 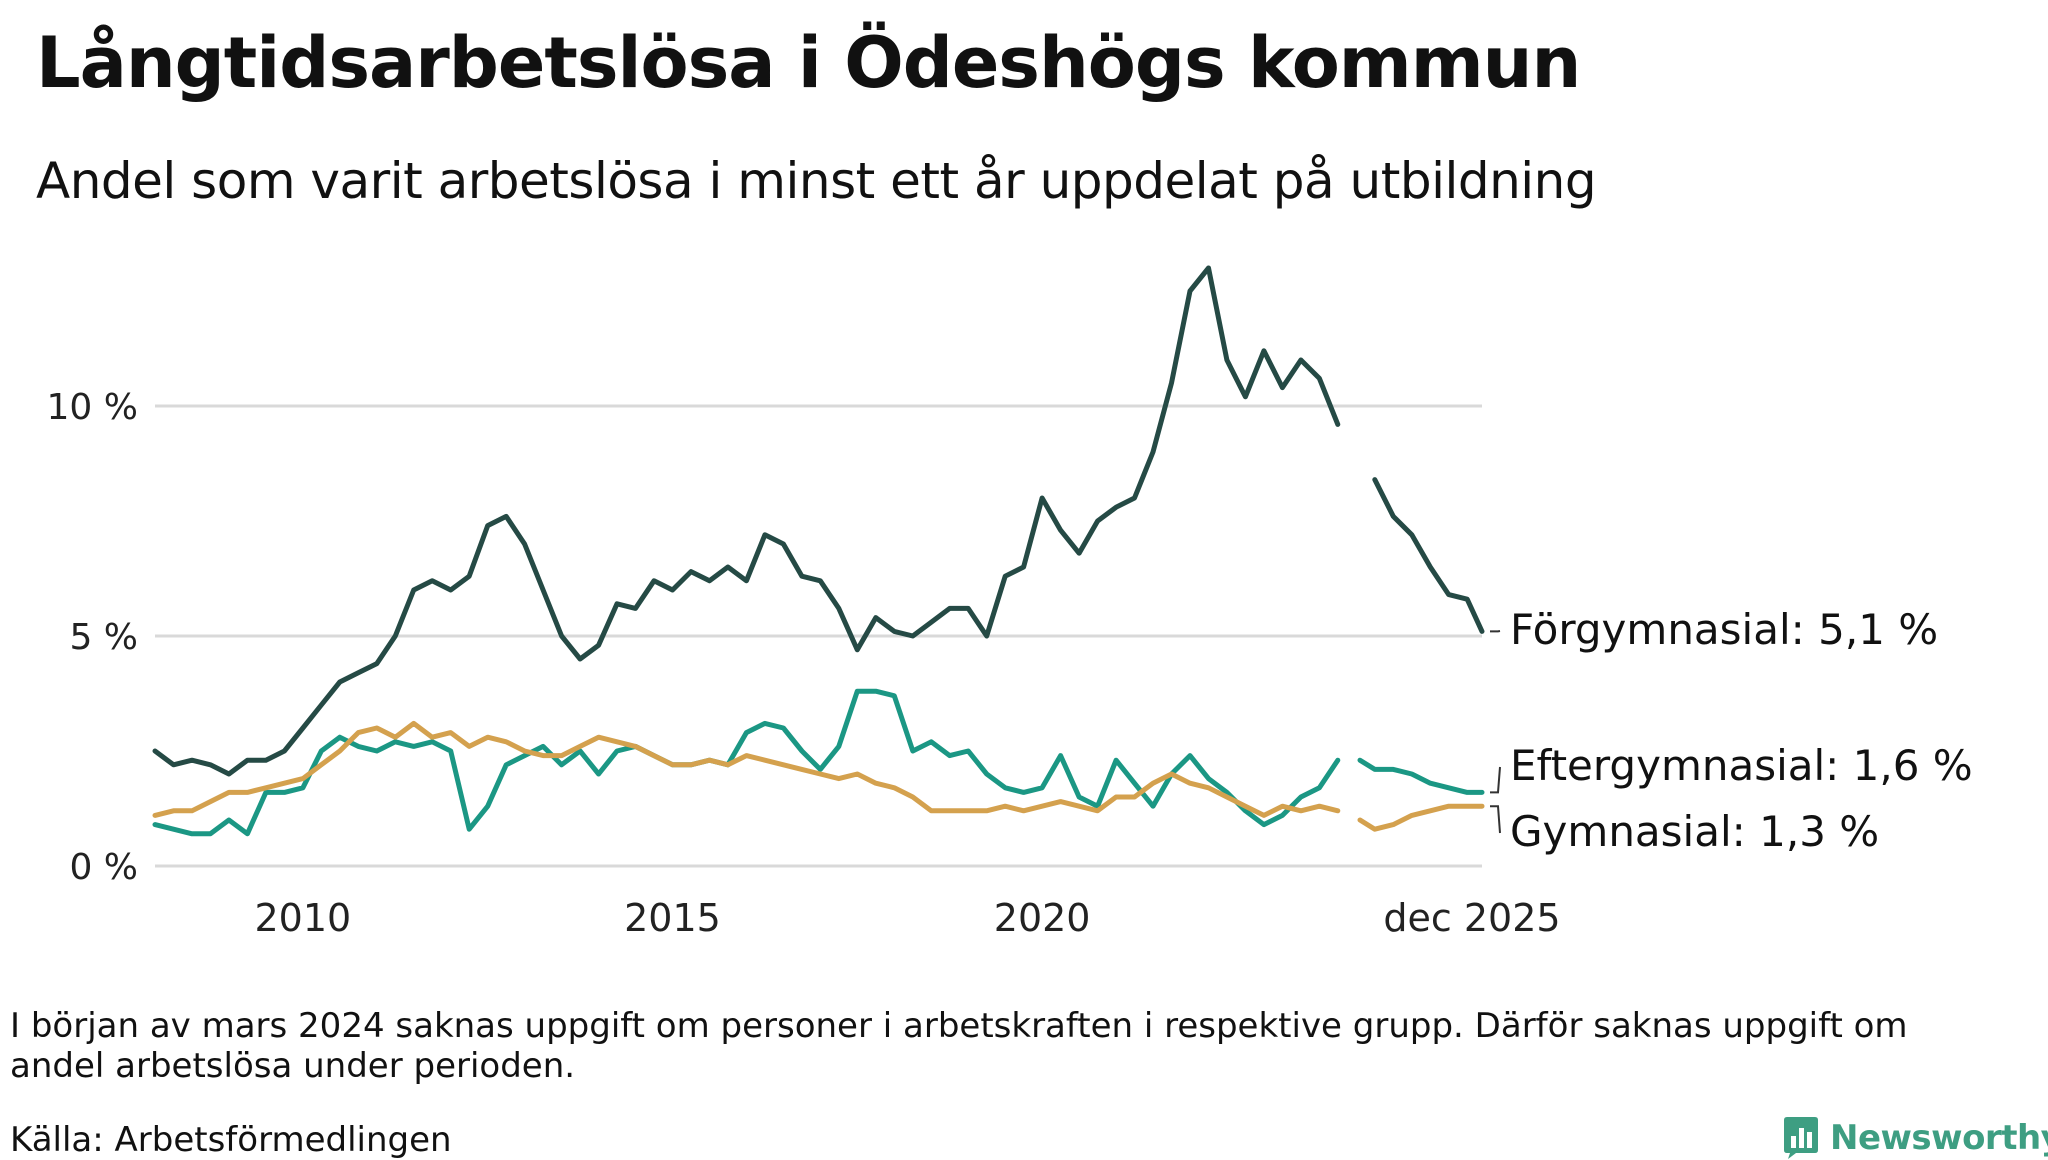 What do you see at coordinates (1471, 918) in the screenshot?
I see `x-tick-label: dec 2025` at bounding box center [1471, 918].